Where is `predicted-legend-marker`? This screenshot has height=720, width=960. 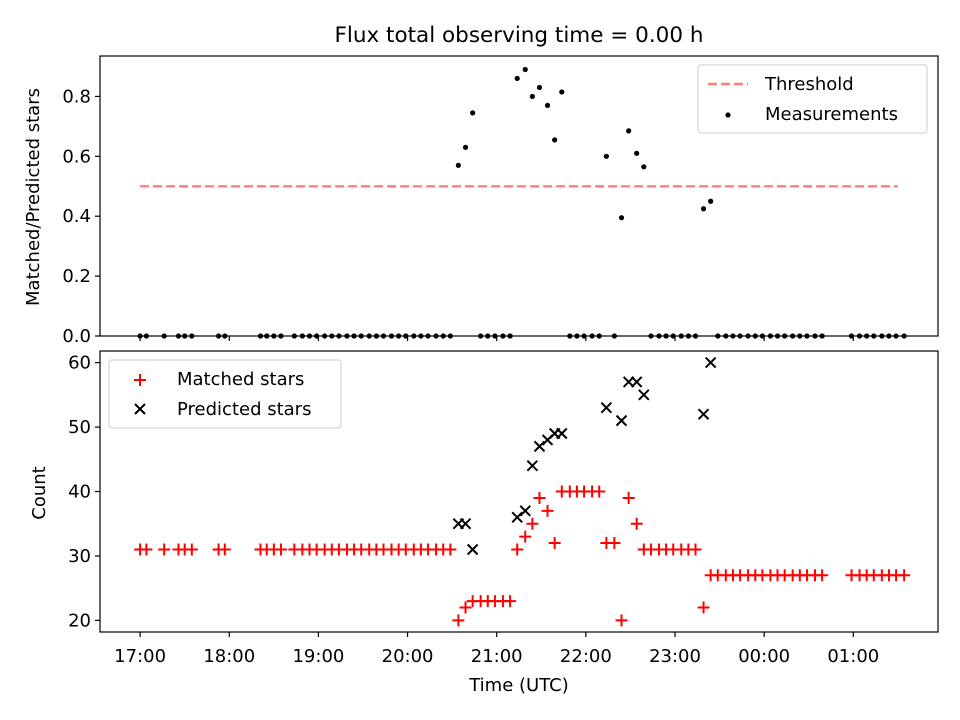 predicted-legend-marker is located at coordinates (140, 409).